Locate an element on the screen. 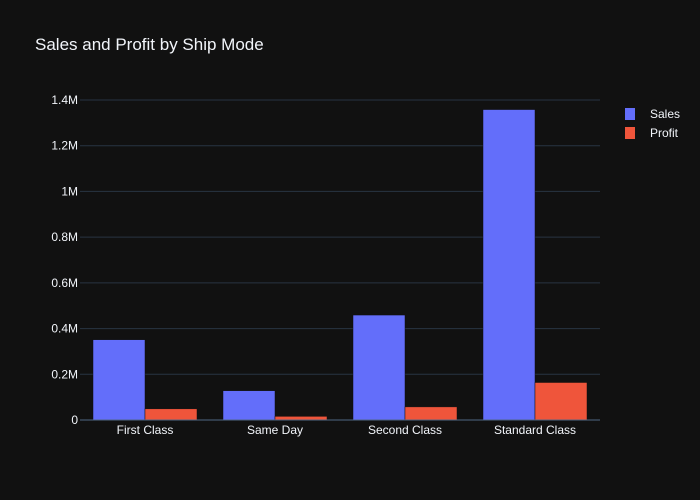 The width and height of the screenshot is (700, 500). x-tick-label: Standard Class is located at coordinates (535, 430).